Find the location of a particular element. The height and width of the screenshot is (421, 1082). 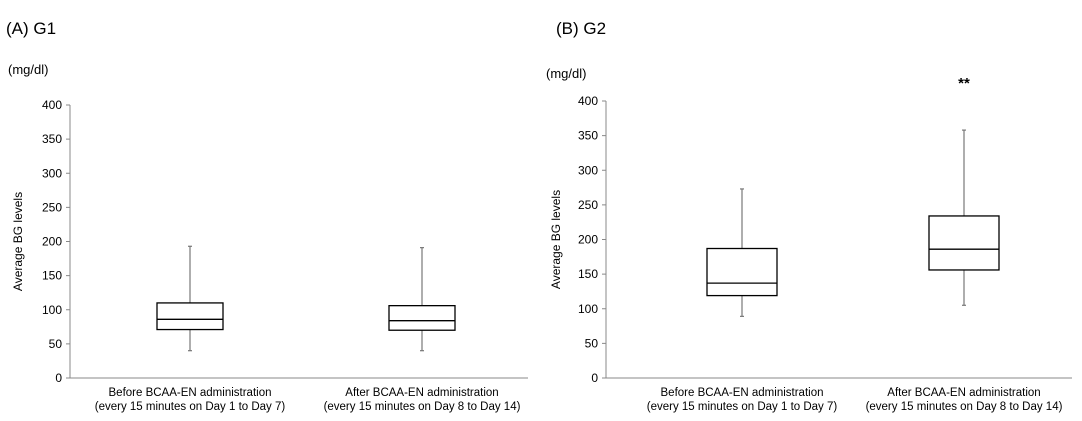

significance-marker: ** is located at coordinates (964, 83).